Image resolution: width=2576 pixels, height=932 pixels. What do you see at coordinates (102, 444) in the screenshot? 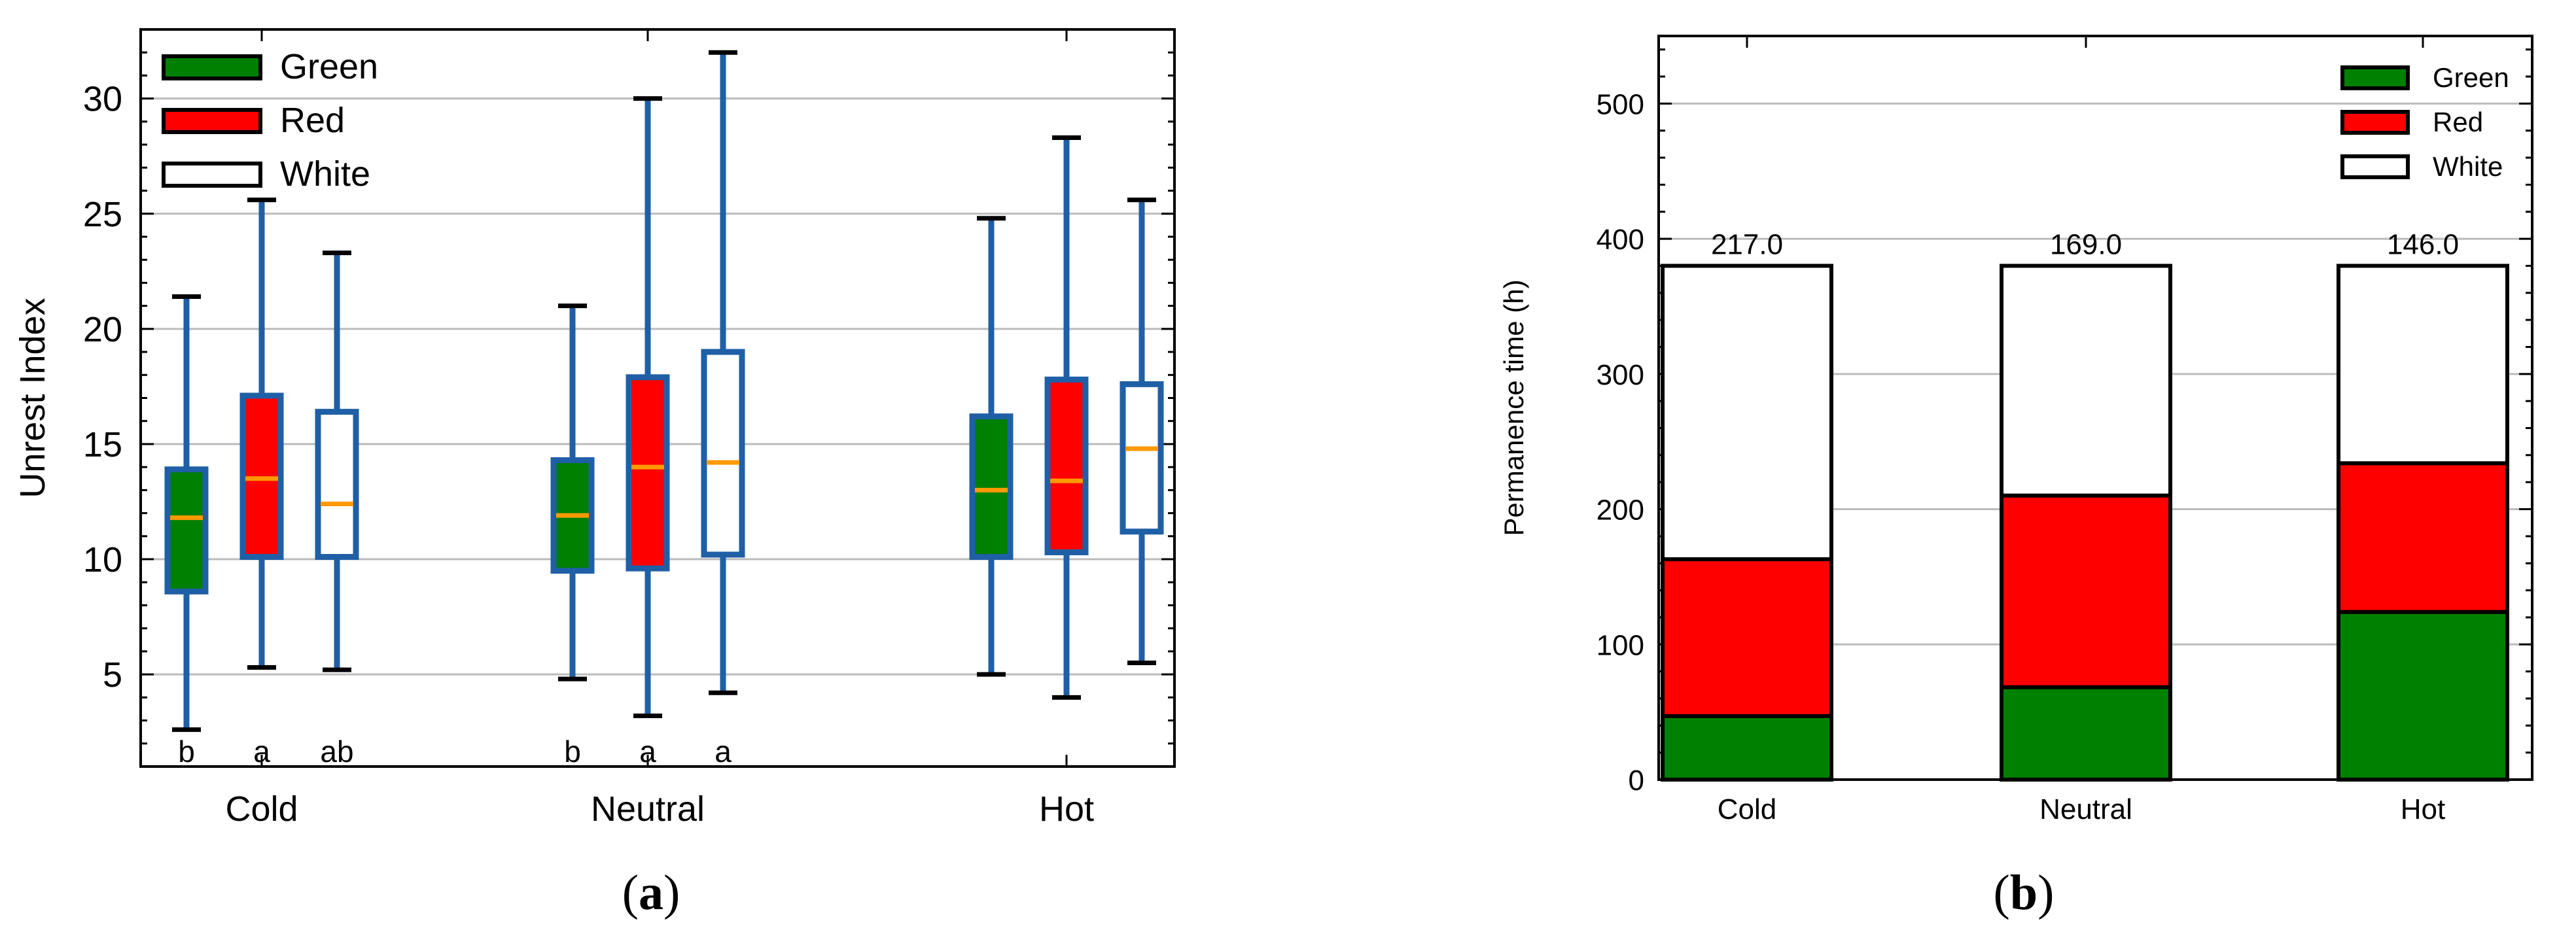
I see `y-tick-label: 15` at bounding box center [102, 444].